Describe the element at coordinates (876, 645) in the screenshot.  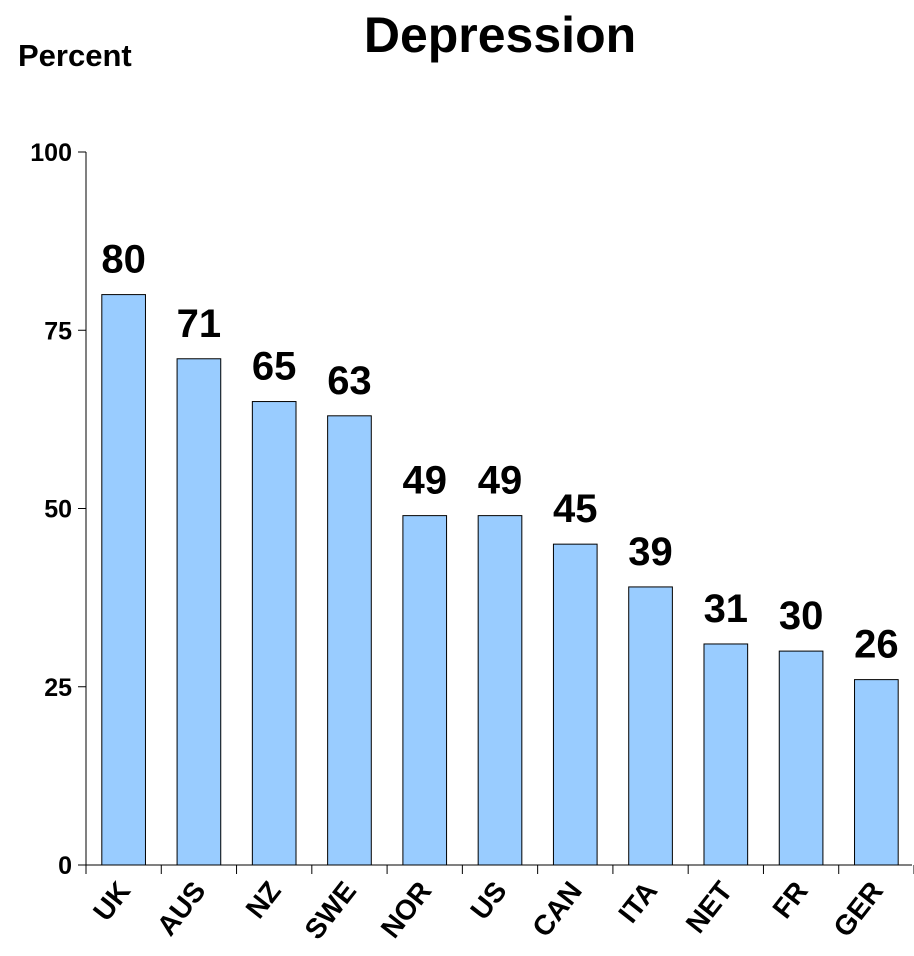
I see `data-label-ger: 26` at that location.